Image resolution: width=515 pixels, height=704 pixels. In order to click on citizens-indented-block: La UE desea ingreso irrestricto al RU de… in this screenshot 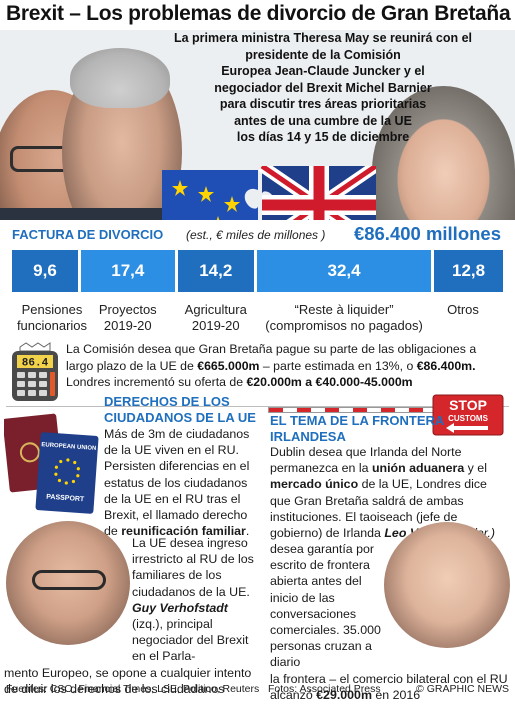, I will do `click(133, 600)`.